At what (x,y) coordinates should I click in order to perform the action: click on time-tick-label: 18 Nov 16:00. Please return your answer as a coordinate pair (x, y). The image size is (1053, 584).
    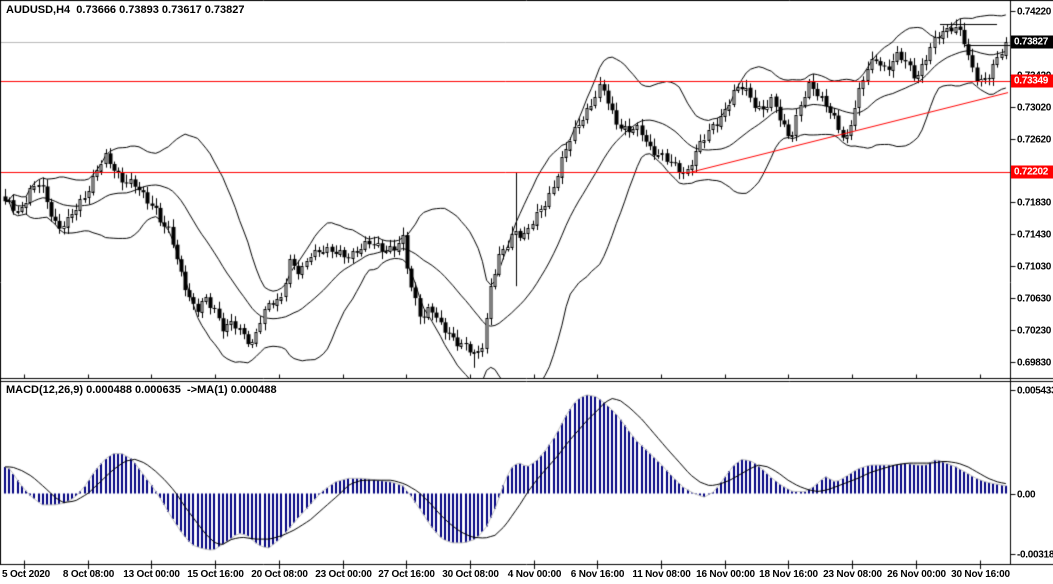
    Looking at the image, I should click on (788, 574).